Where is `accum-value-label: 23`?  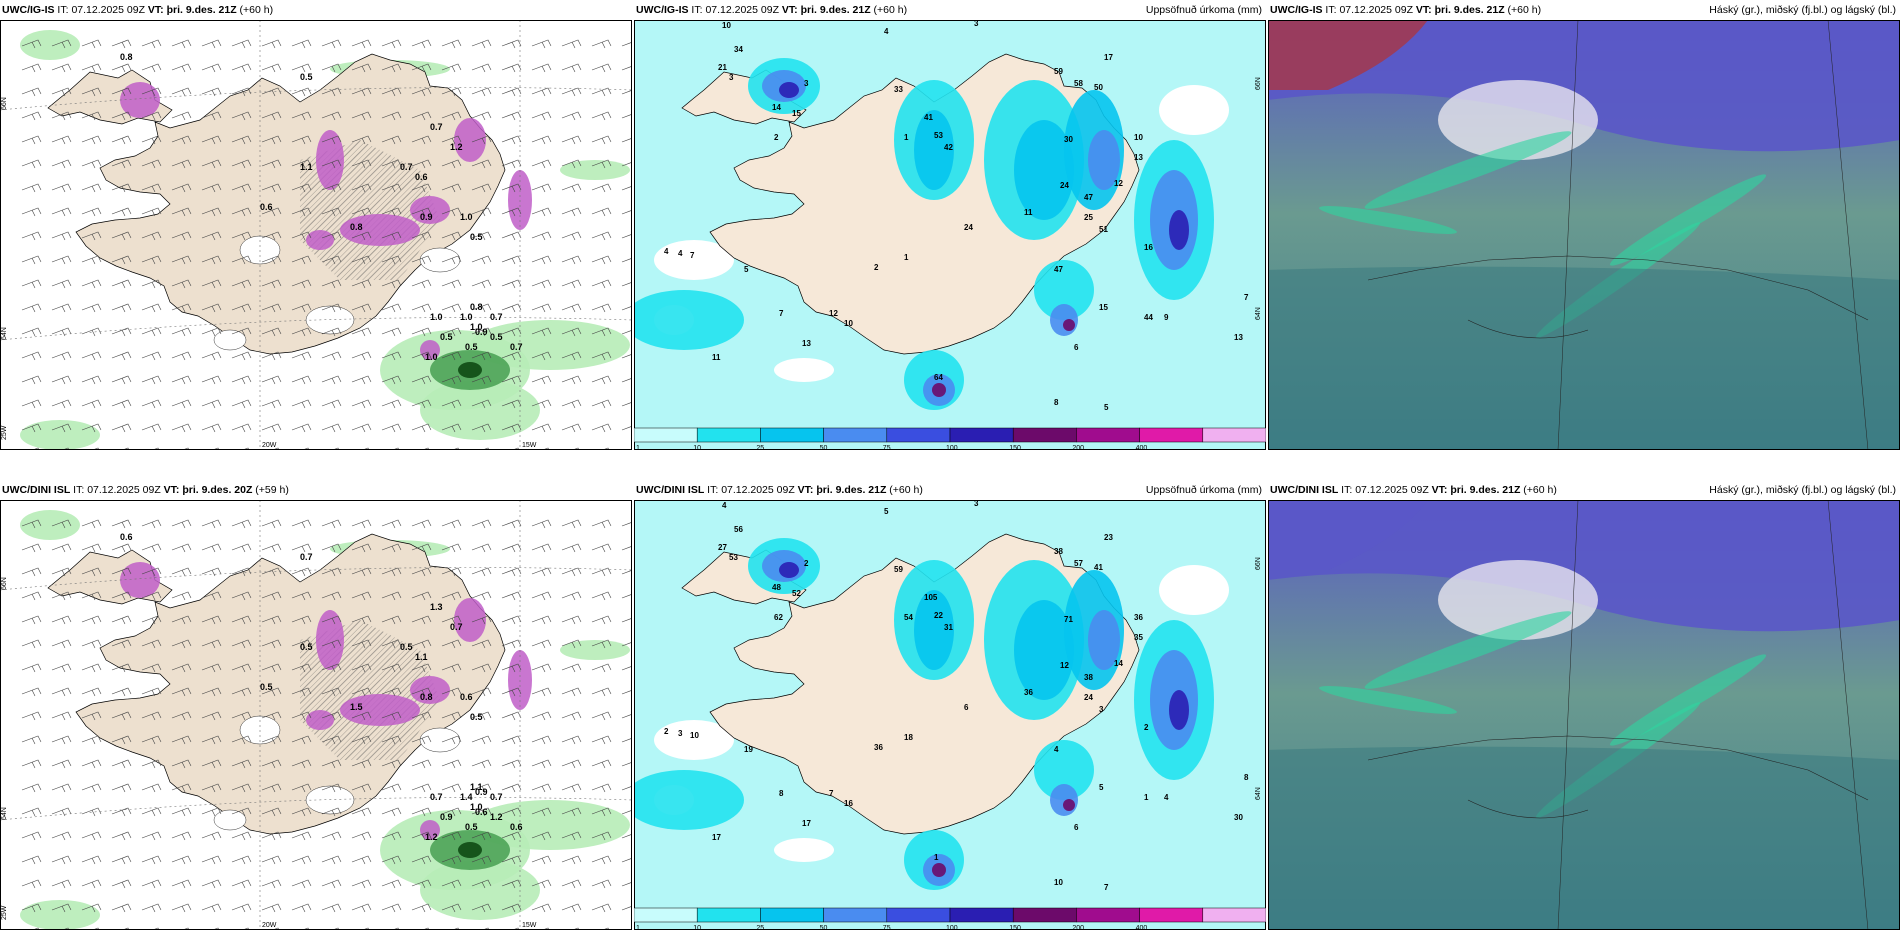 accum-value-label: 23 is located at coordinates (1108, 537).